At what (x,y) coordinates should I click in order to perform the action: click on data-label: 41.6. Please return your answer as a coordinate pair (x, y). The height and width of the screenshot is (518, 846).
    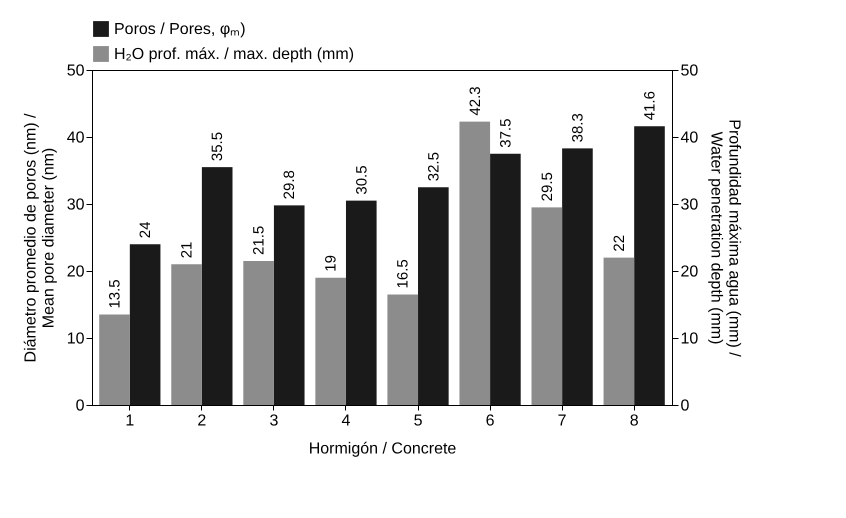
    Looking at the image, I should click on (649, 105).